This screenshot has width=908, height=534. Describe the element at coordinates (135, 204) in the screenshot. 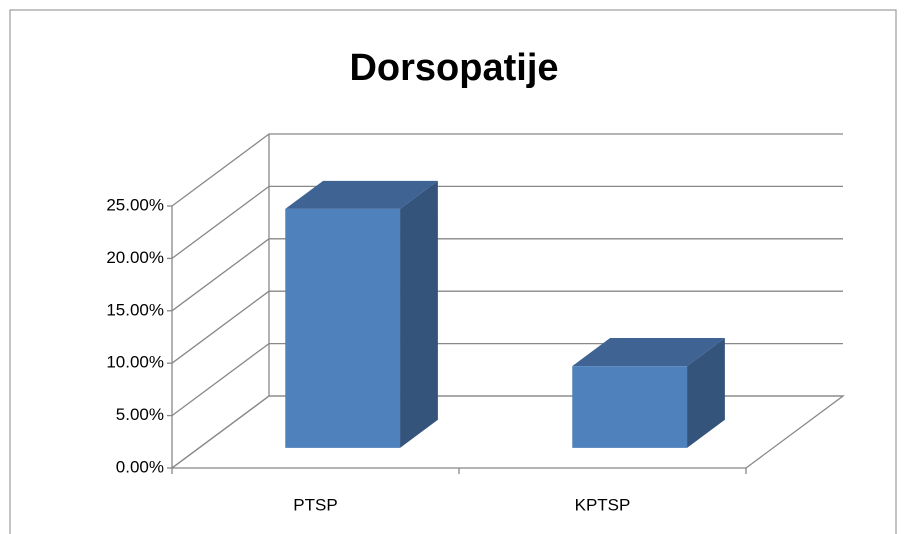

I see `y-tick-label: 25.00%` at that location.